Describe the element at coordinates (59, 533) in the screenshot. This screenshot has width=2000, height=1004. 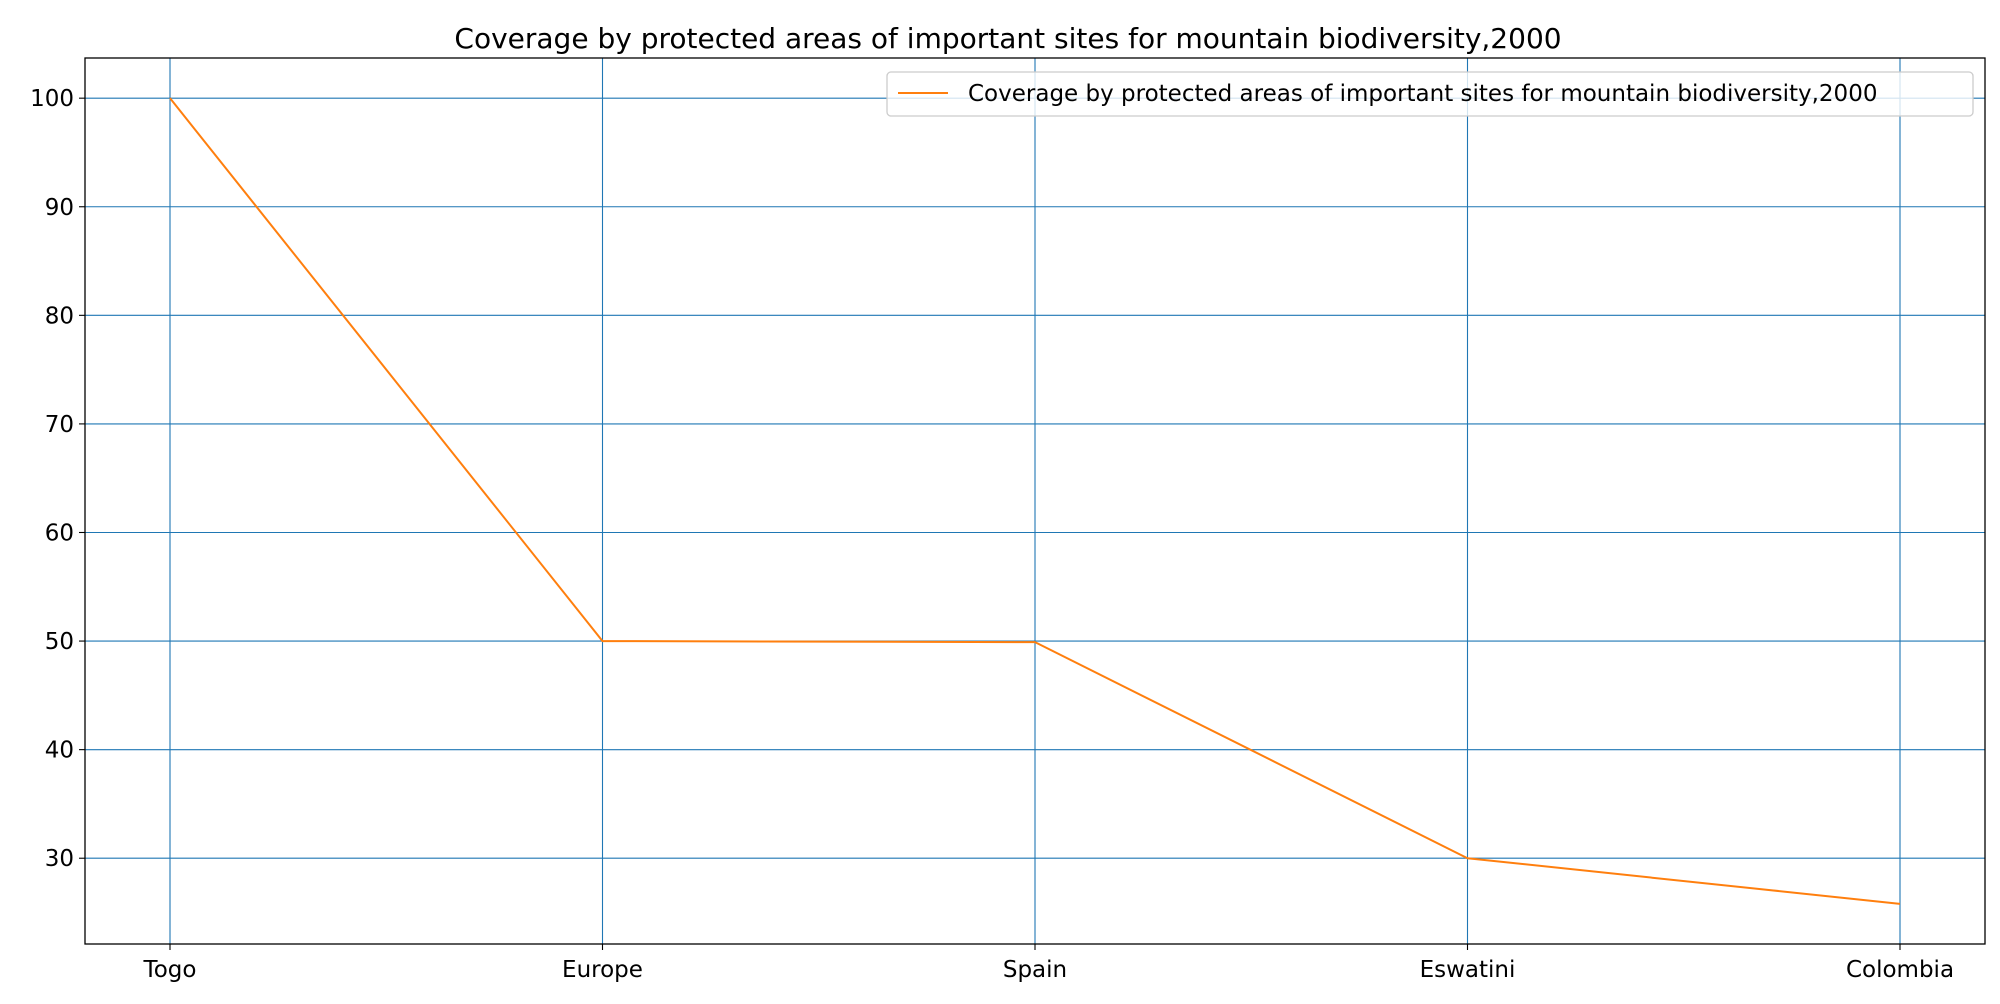
I see `y-tick-label: 60` at that location.